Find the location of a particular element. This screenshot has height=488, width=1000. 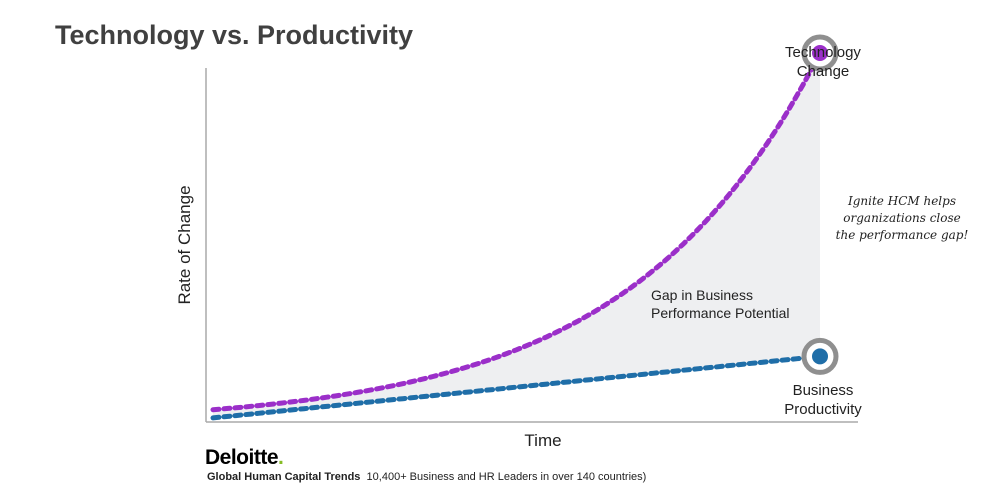

deloitte-logo: Deloitte. is located at coordinates (244, 458).